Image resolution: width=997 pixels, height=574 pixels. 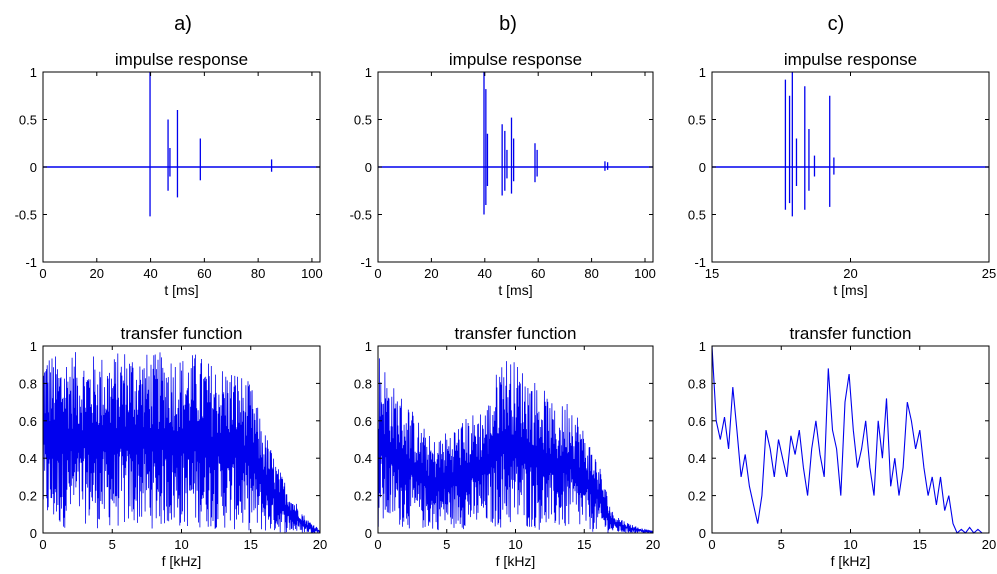 I want to click on panel-label-c: c), so click(x=836, y=24).